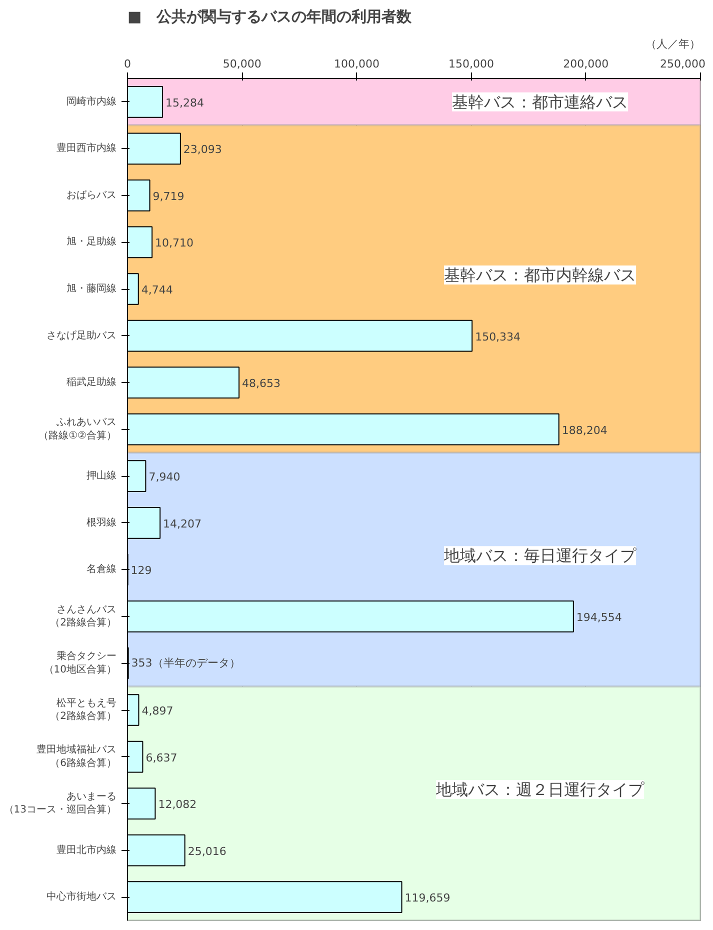 The image size is (713, 930). I want to click on y-tick-label: 根羽線, so click(101, 522).